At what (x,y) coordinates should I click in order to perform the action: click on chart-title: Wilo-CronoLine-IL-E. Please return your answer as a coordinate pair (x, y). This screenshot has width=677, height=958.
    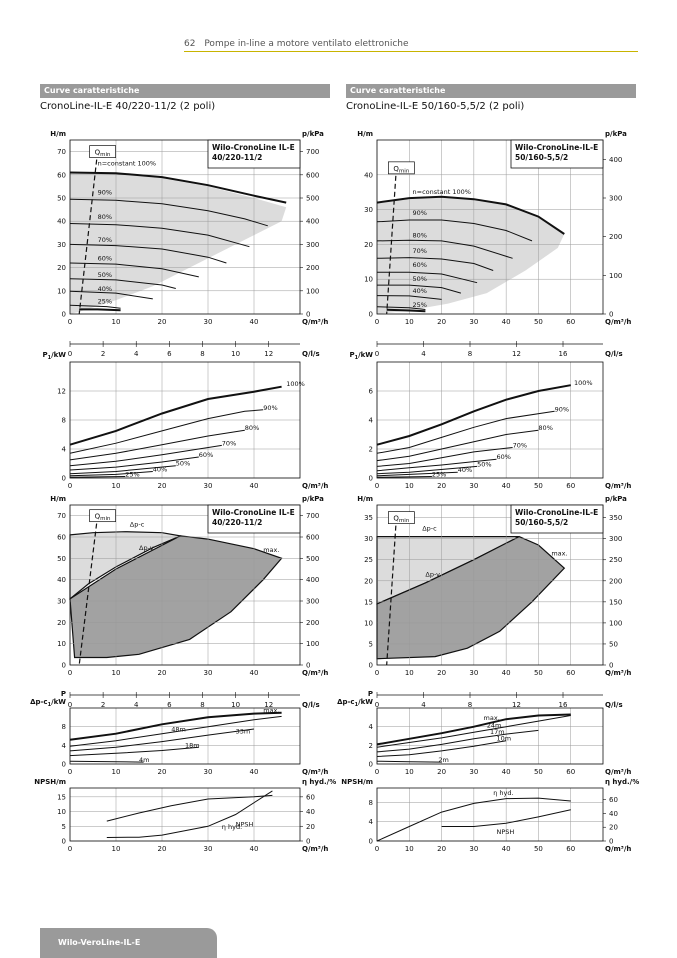
    Looking at the image, I should click on (556, 147).